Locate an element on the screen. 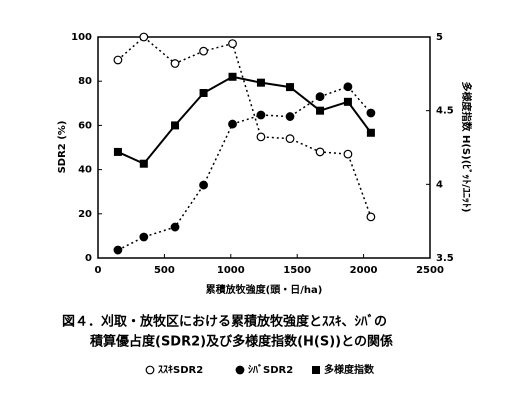 Image resolution: width=508 pixels, height=416 pixels. x-tick-label: 2500 is located at coordinates (430, 270).